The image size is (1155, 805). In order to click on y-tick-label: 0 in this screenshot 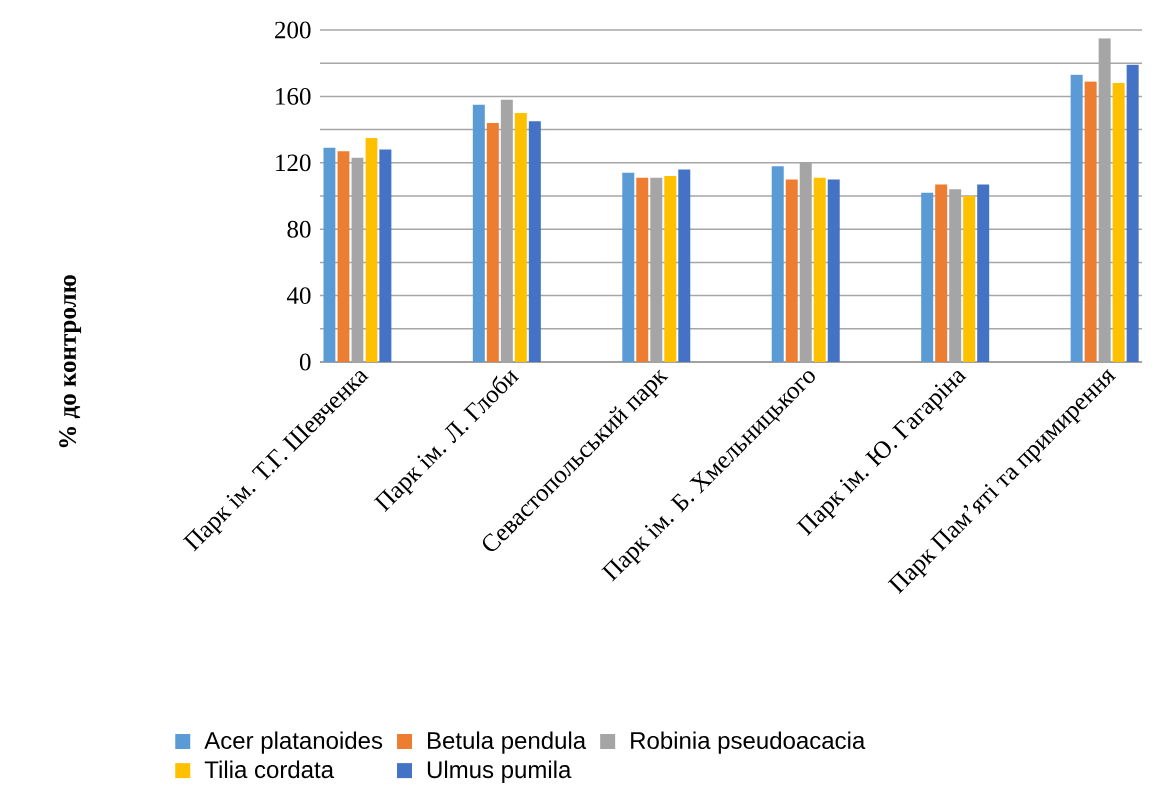, I will do `click(305, 362)`.